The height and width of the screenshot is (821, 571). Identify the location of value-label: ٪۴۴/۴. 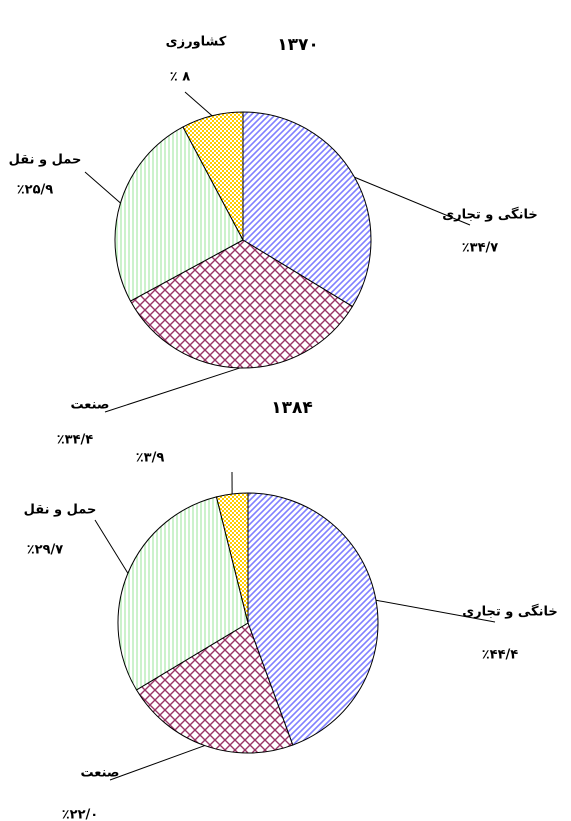
(500, 655).